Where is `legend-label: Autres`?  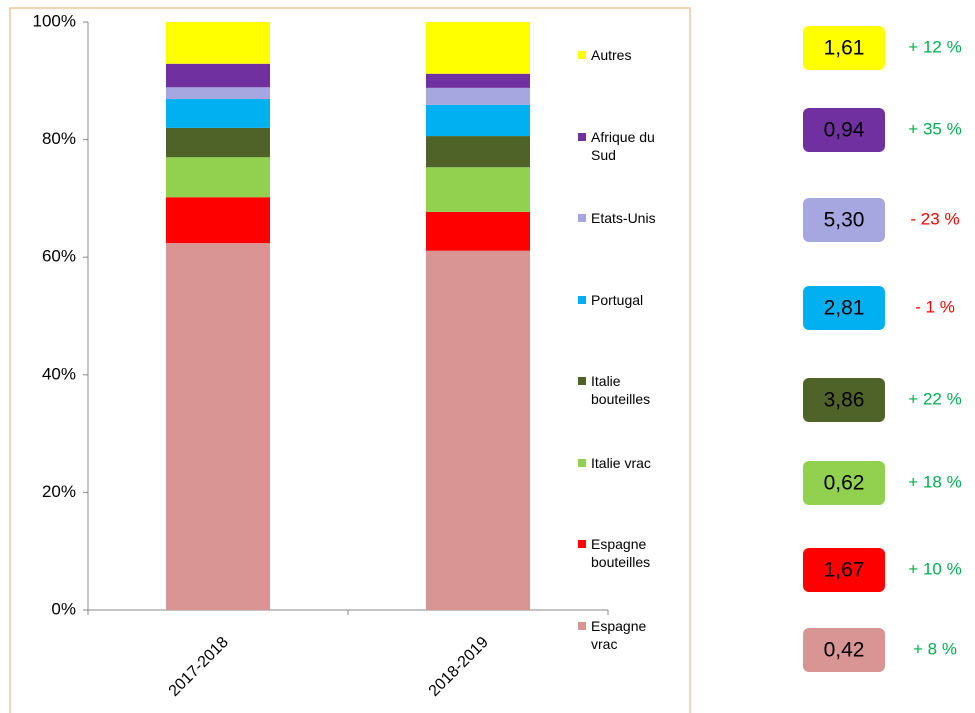
legend-label: Autres is located at coordinates (611, 55).